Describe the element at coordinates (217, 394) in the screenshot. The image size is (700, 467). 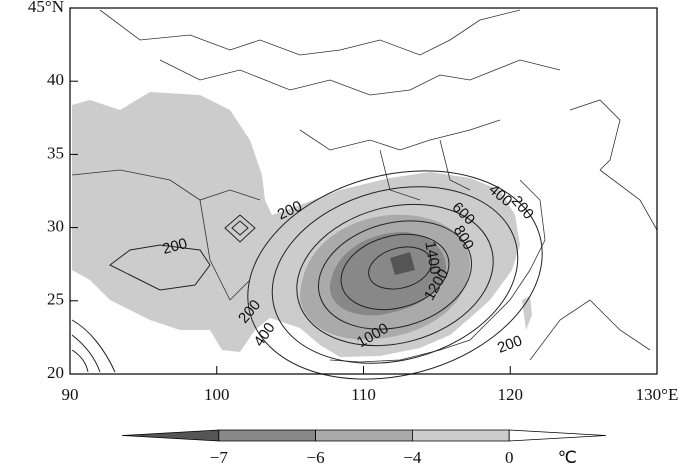
I see `x-tick-label: 100` at that location.